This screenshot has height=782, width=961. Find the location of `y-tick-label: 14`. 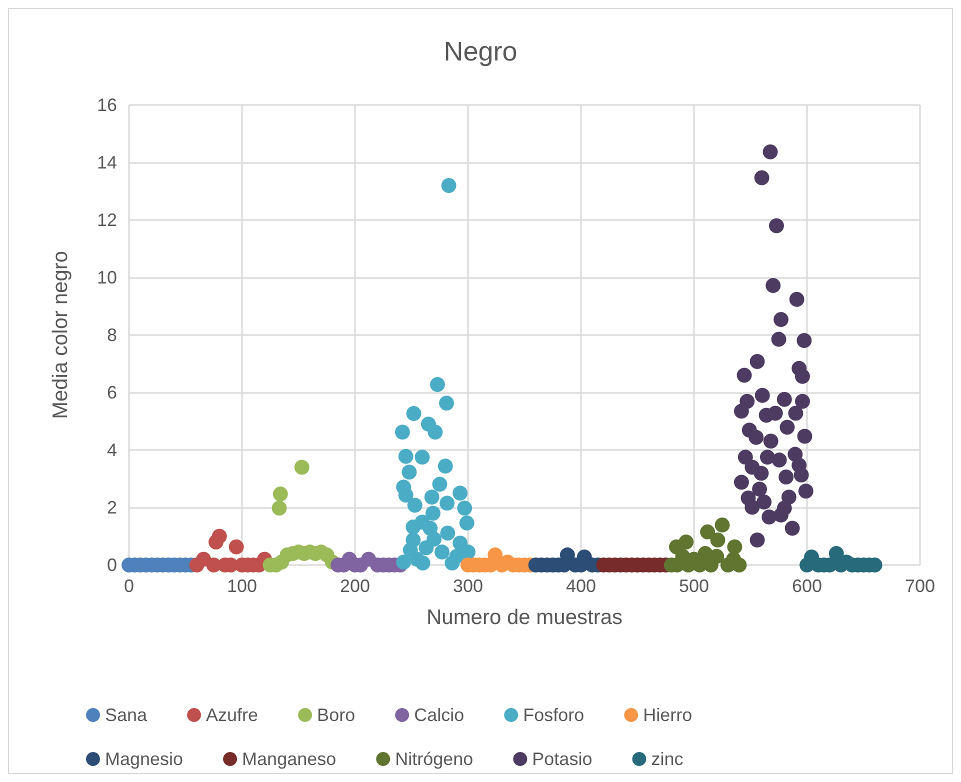

y-tick-label: 14 is located at coordinates (106, 162).